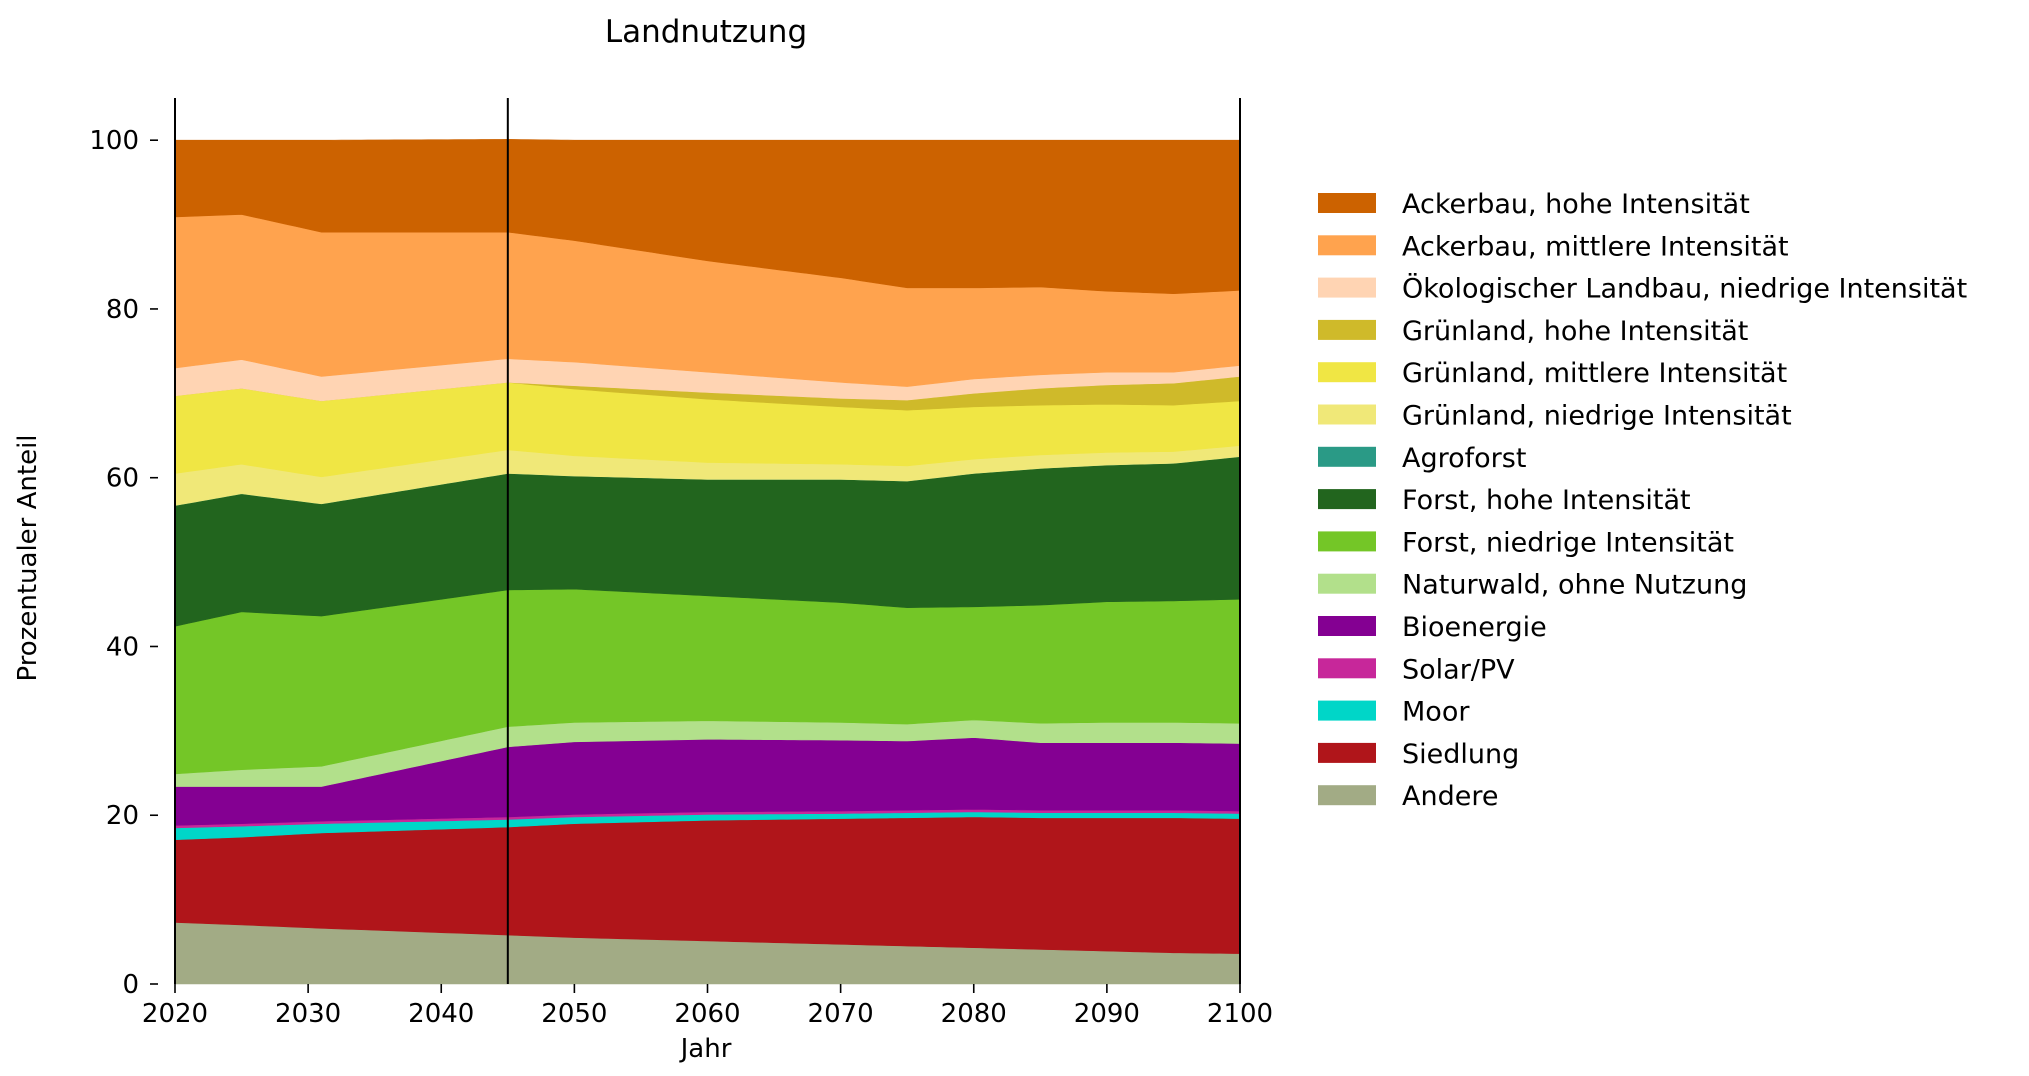 This screenshot has width=2029, height=1076. I want to click on legend-label: Grünland, mittlere Intensität, so click(1594, 373).